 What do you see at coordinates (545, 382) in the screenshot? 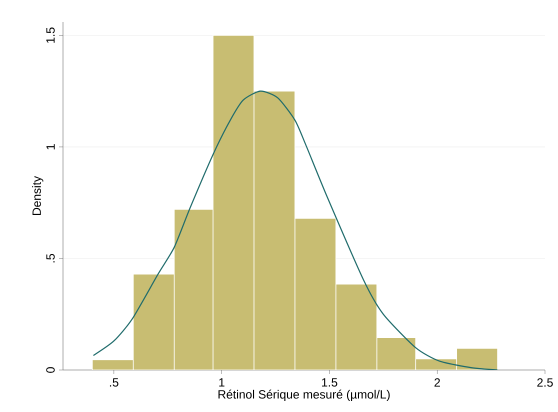
I see `x-tick-label: 2.5` at bounding box center [545, 382].